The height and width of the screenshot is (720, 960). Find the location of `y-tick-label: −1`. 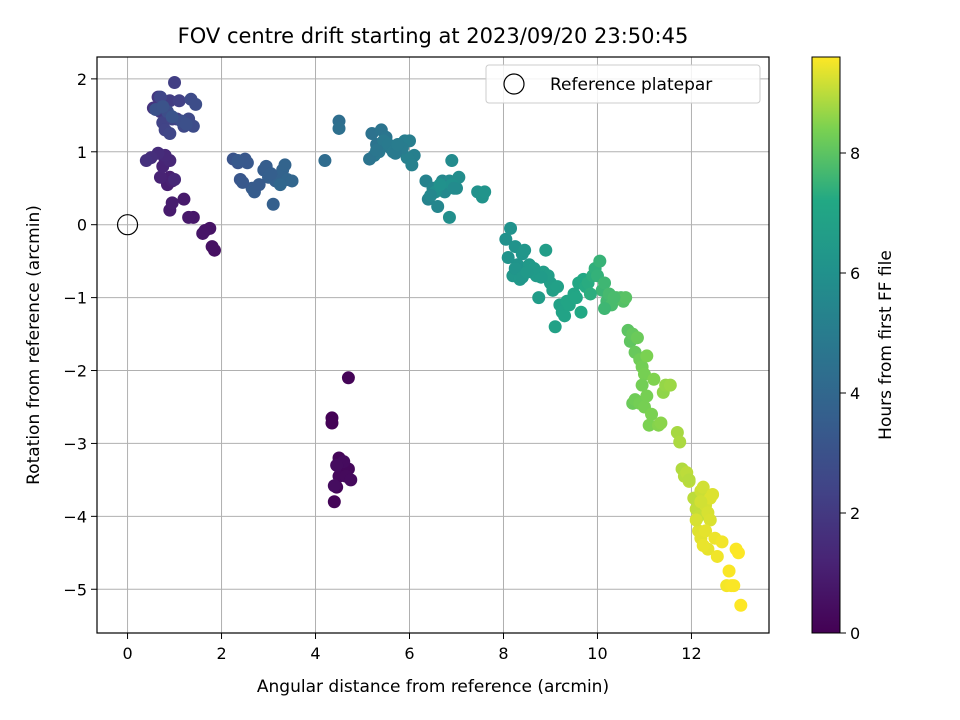

y-tick-label: −1 is located at coordinates (75, 298).